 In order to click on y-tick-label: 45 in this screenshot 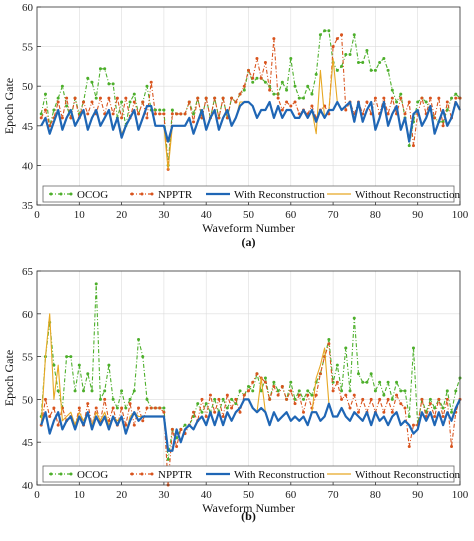, I will do `click(28, 127)`.